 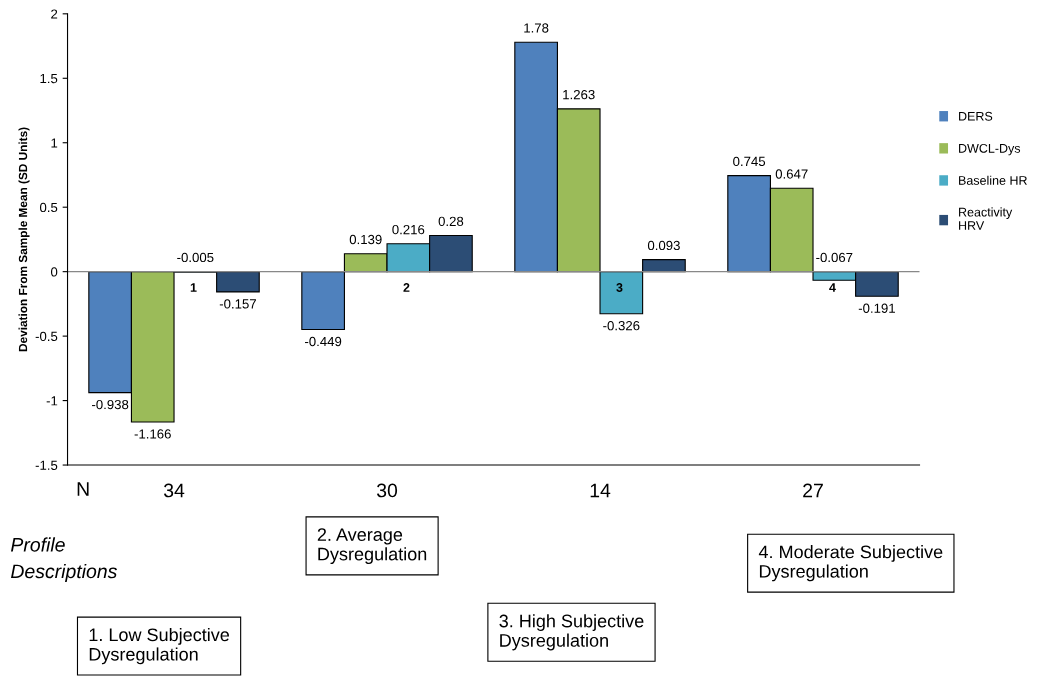 I want to click on data-label: -0.326, so click(x=621, y=325).